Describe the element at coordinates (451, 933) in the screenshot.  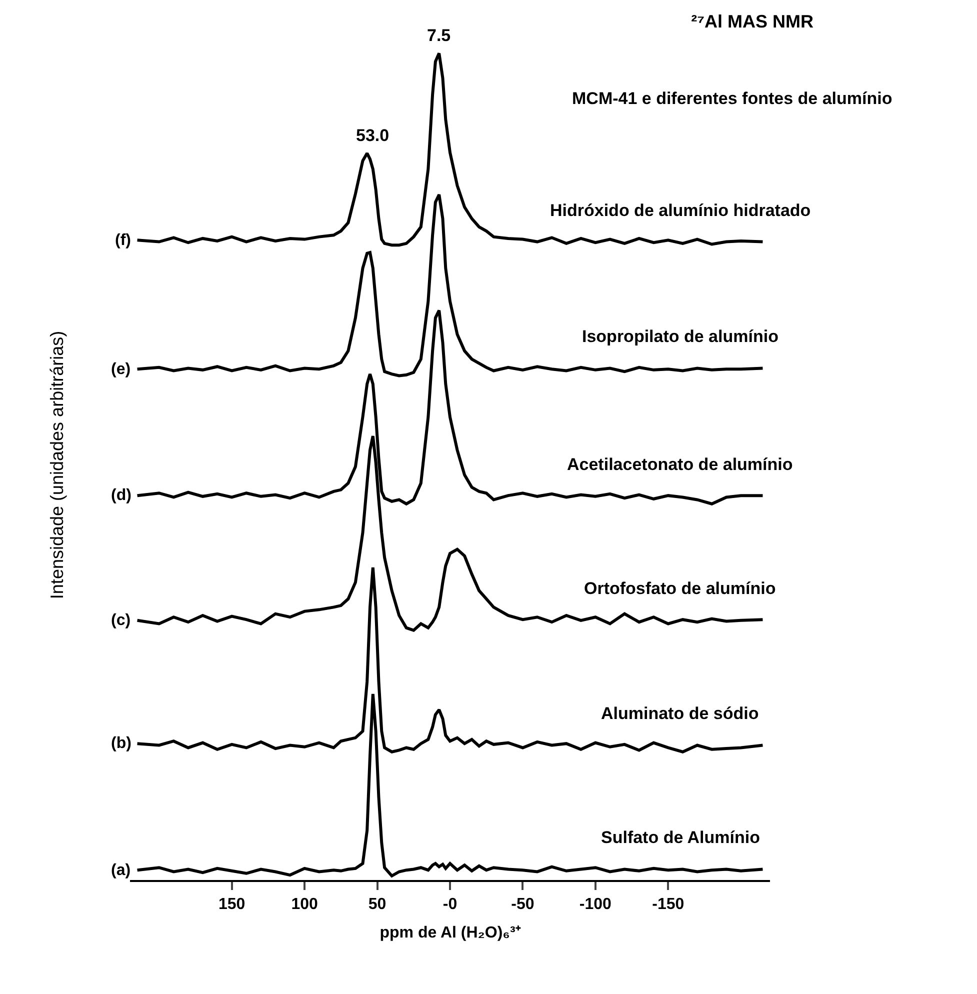
I see `x-axis-title: ppm de Al (H₂O)₆³⁺` at that location.